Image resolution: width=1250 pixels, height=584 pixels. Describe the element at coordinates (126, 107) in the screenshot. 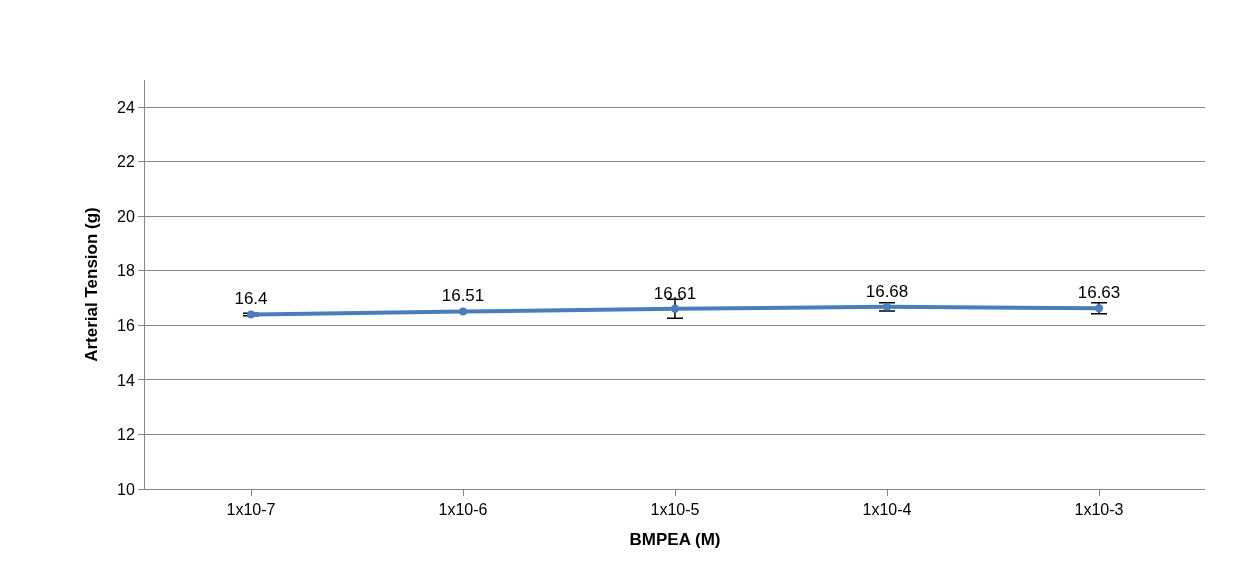

I see `y-tick-label: 24` at that location.